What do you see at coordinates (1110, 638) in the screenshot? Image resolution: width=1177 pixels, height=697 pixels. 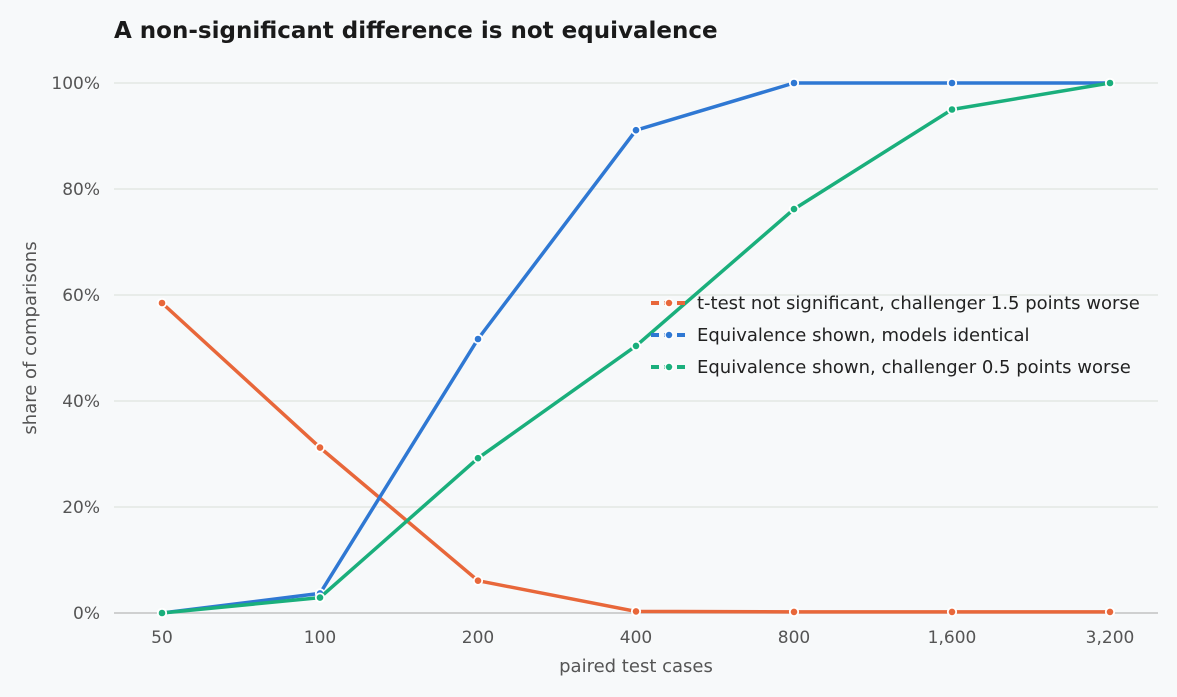 I see `x-tick-label: 3,200` at bounding box center [1110, 638].